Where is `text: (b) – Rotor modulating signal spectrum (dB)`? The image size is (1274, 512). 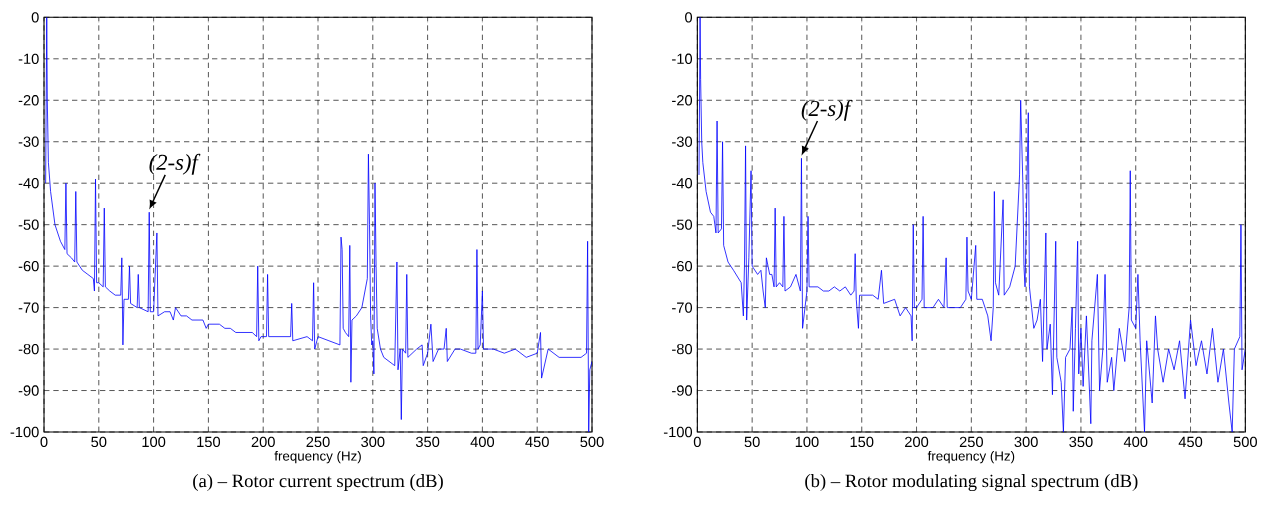
text: (b) – Rotor modulating signal spectrum (dB) is located at coordinates (971, 483).